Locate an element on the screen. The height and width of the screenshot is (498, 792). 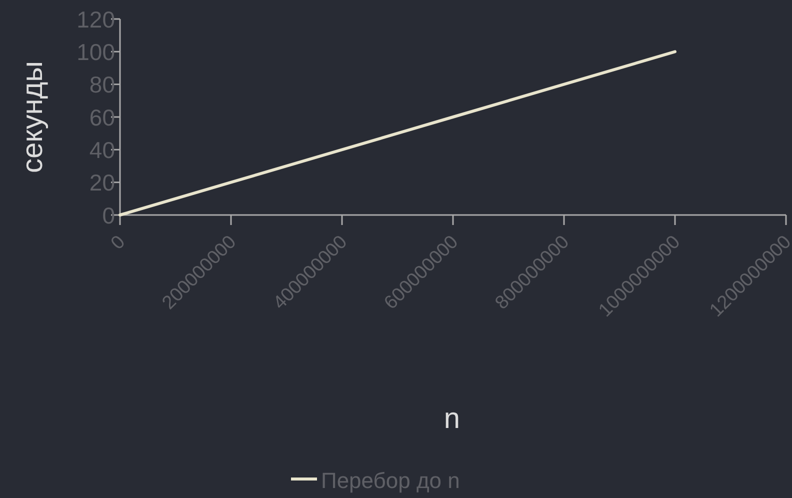
x-axis-title: n is located at coordinates (452, 419).